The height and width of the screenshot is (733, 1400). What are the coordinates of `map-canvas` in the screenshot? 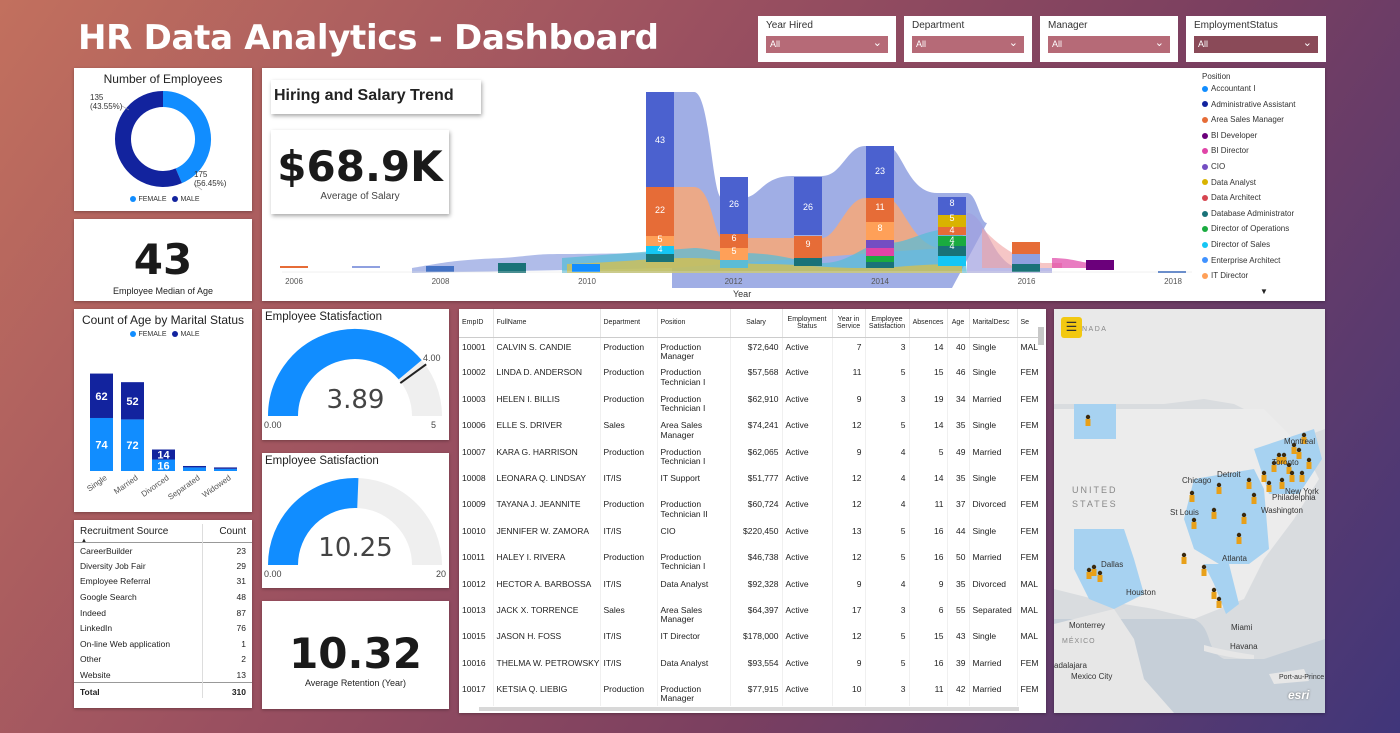 It's located at (1189, 511).